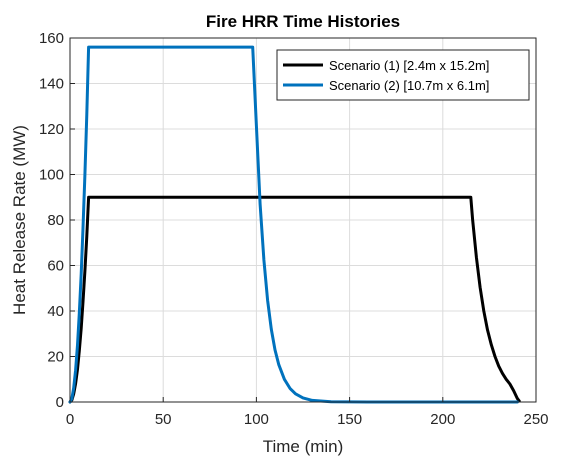 The height and width of the screenshot is (468, 579). What do you see at coordinates (60, 402) in the screenshot?
I see `y-tick-label: 0` at bounding box center [60, 402].